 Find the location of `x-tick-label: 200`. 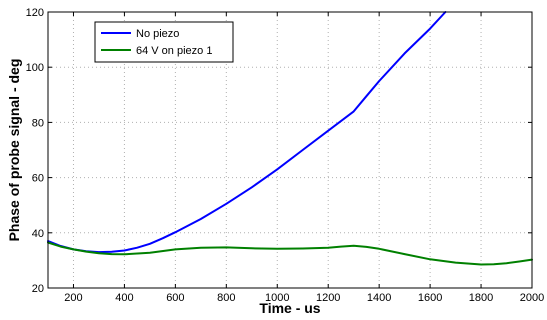

x-tick-label: 200 is located at coordinates (73, 298).